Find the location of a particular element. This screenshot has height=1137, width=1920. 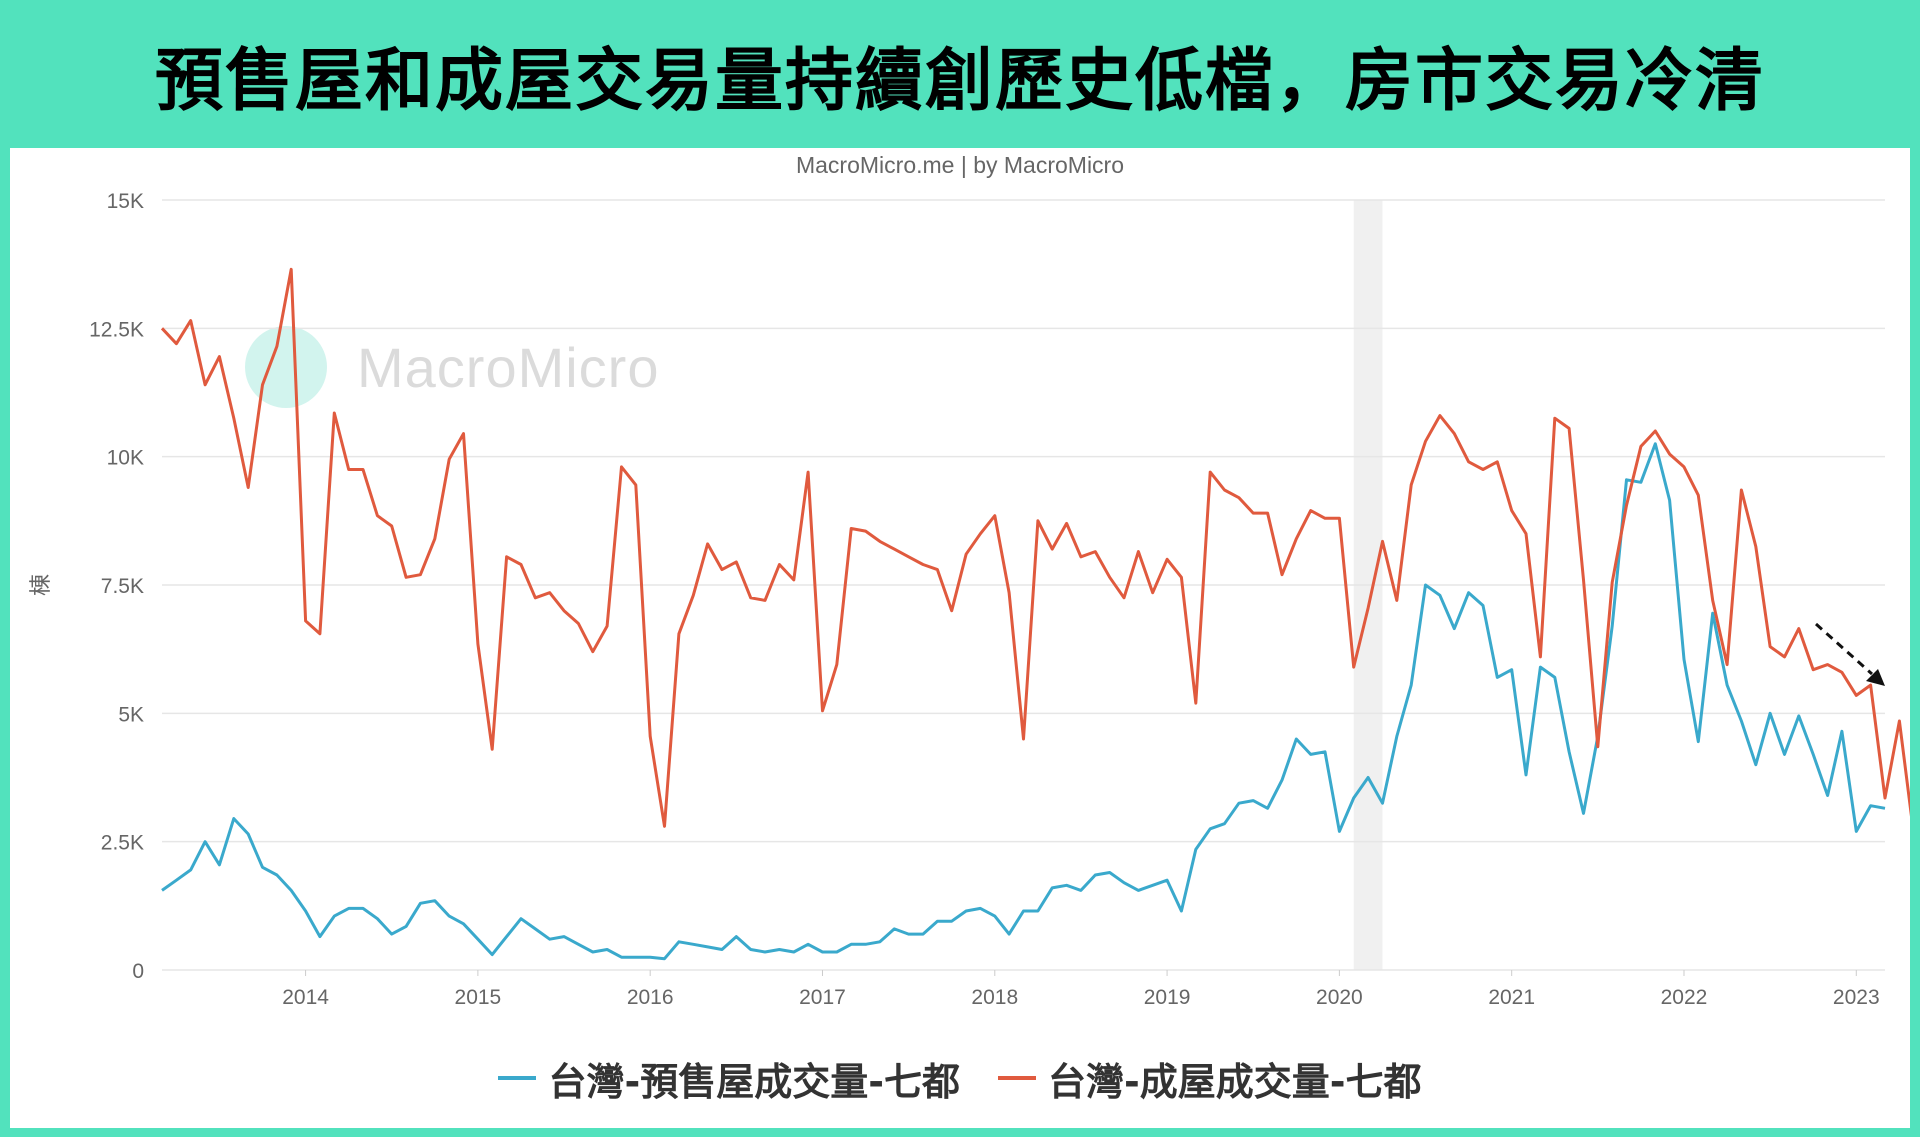

x-tick-label: 2023 is located at coordinates (1856, 997).